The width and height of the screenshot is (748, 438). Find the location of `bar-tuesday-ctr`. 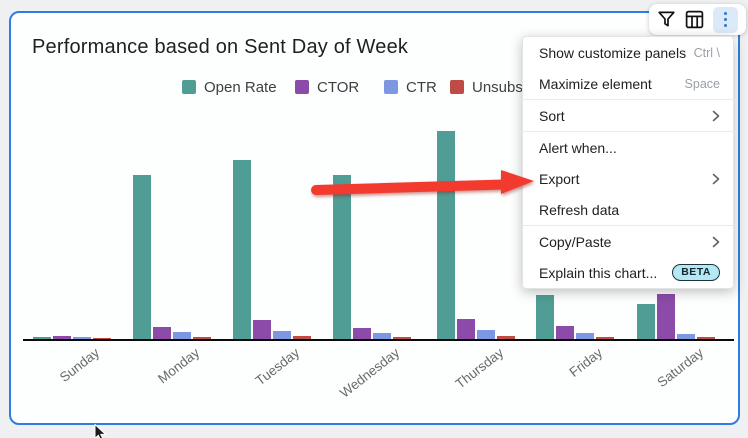

bar-tuesday-ctr is located at coordinates (282, 335).